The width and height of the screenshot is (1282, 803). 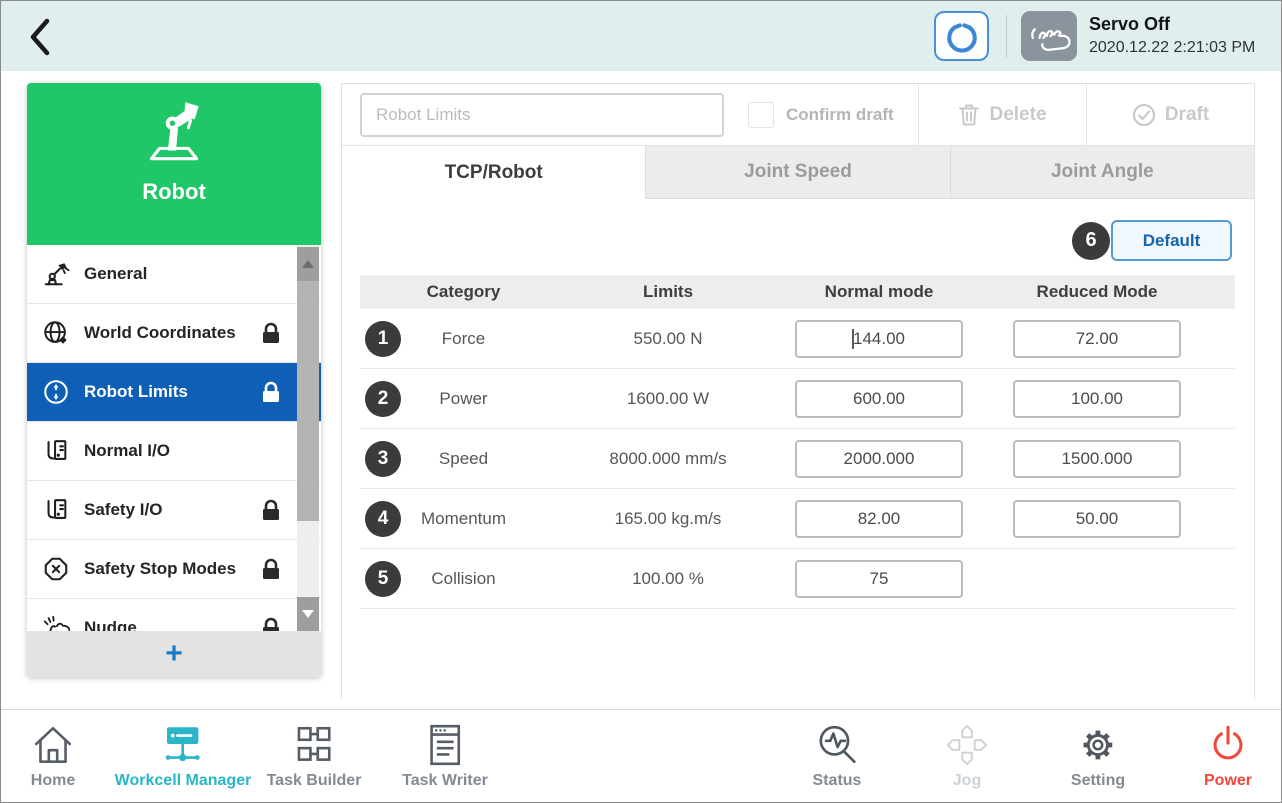 What do you see at coordinates (1097, 338) in the screenshot?
I see `force-reduced-input` at bounding box center [1097, 338].